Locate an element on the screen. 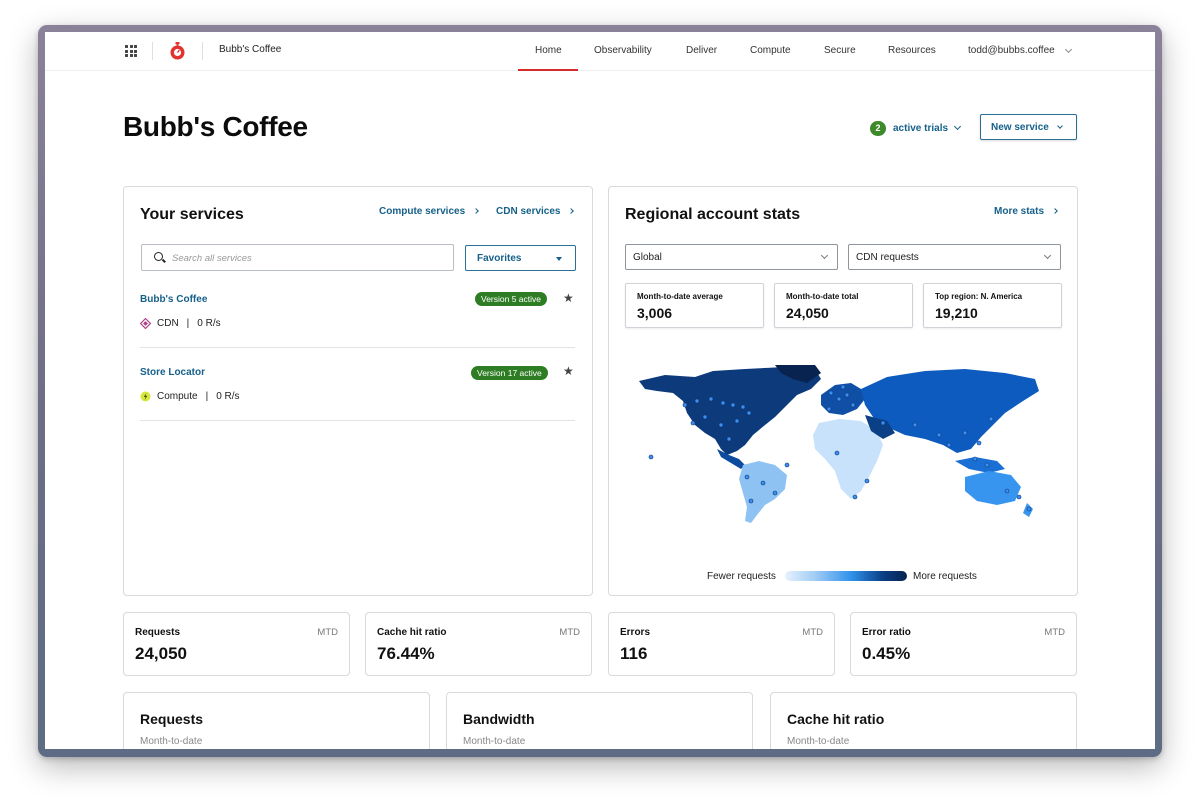 Image resolution: width=1200 pixels, height=807 pixels. stat-value: 24,050 is located at coordinates (807, 313).